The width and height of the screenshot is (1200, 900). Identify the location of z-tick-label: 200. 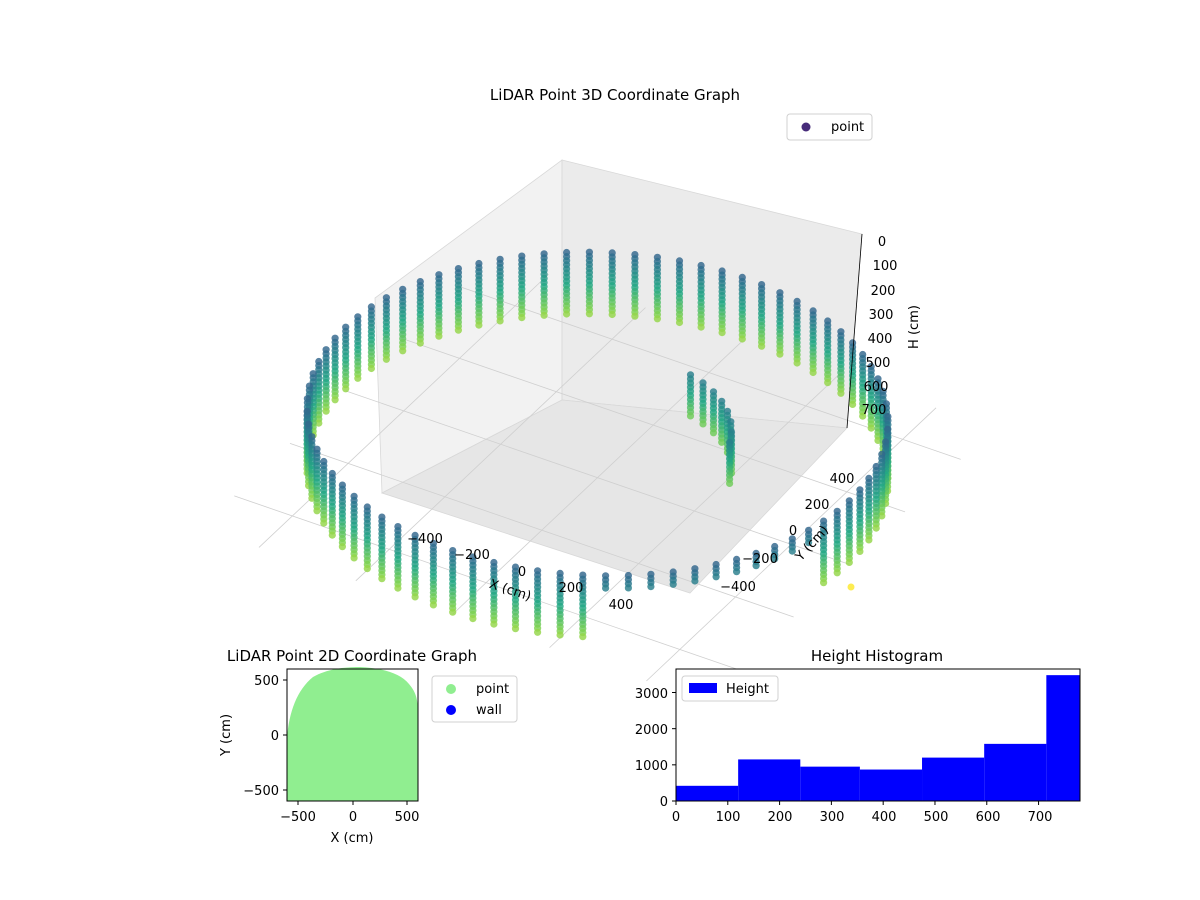
(883, 291).